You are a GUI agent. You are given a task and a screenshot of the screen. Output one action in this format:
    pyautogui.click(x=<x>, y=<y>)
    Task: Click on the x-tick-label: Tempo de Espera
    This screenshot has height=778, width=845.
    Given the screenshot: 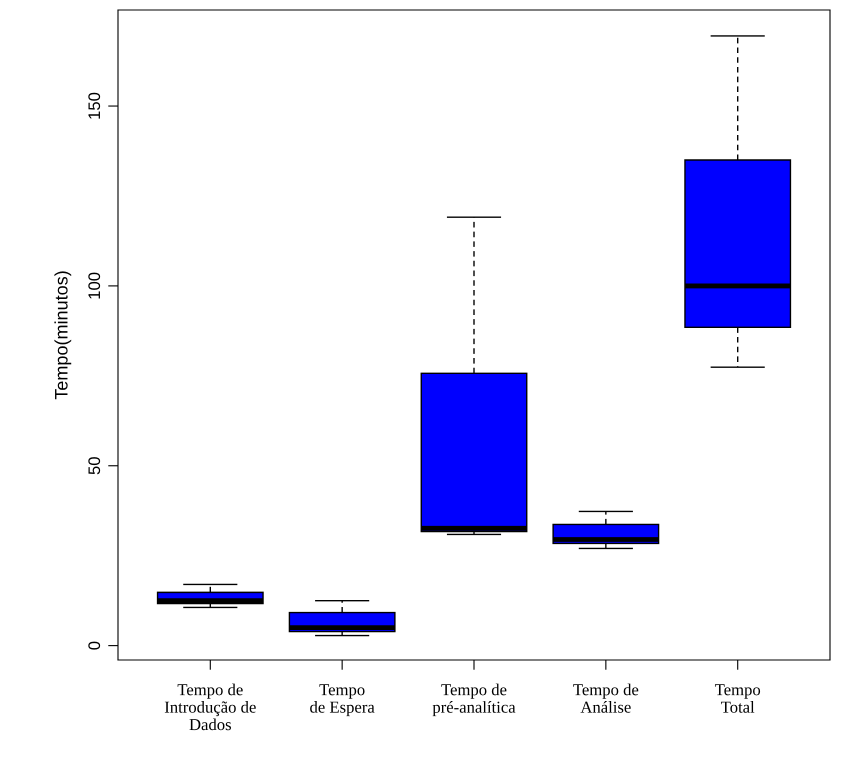 What is the action you would take?
    pyautogui.click(x=342, y=700)
    